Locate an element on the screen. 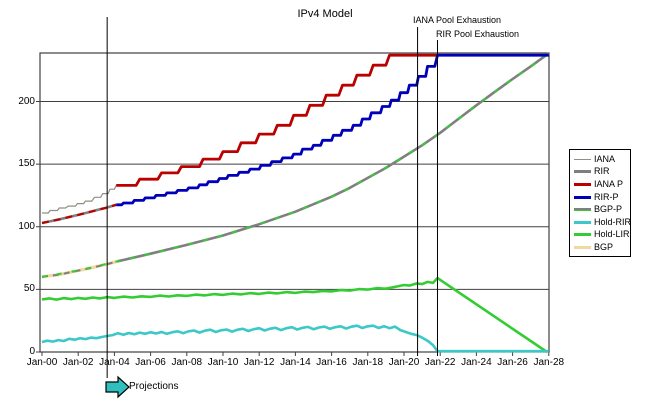 This screenshot has width=656, height=408. y-axis-label-150: 150 is located at coordinates (26, 164).